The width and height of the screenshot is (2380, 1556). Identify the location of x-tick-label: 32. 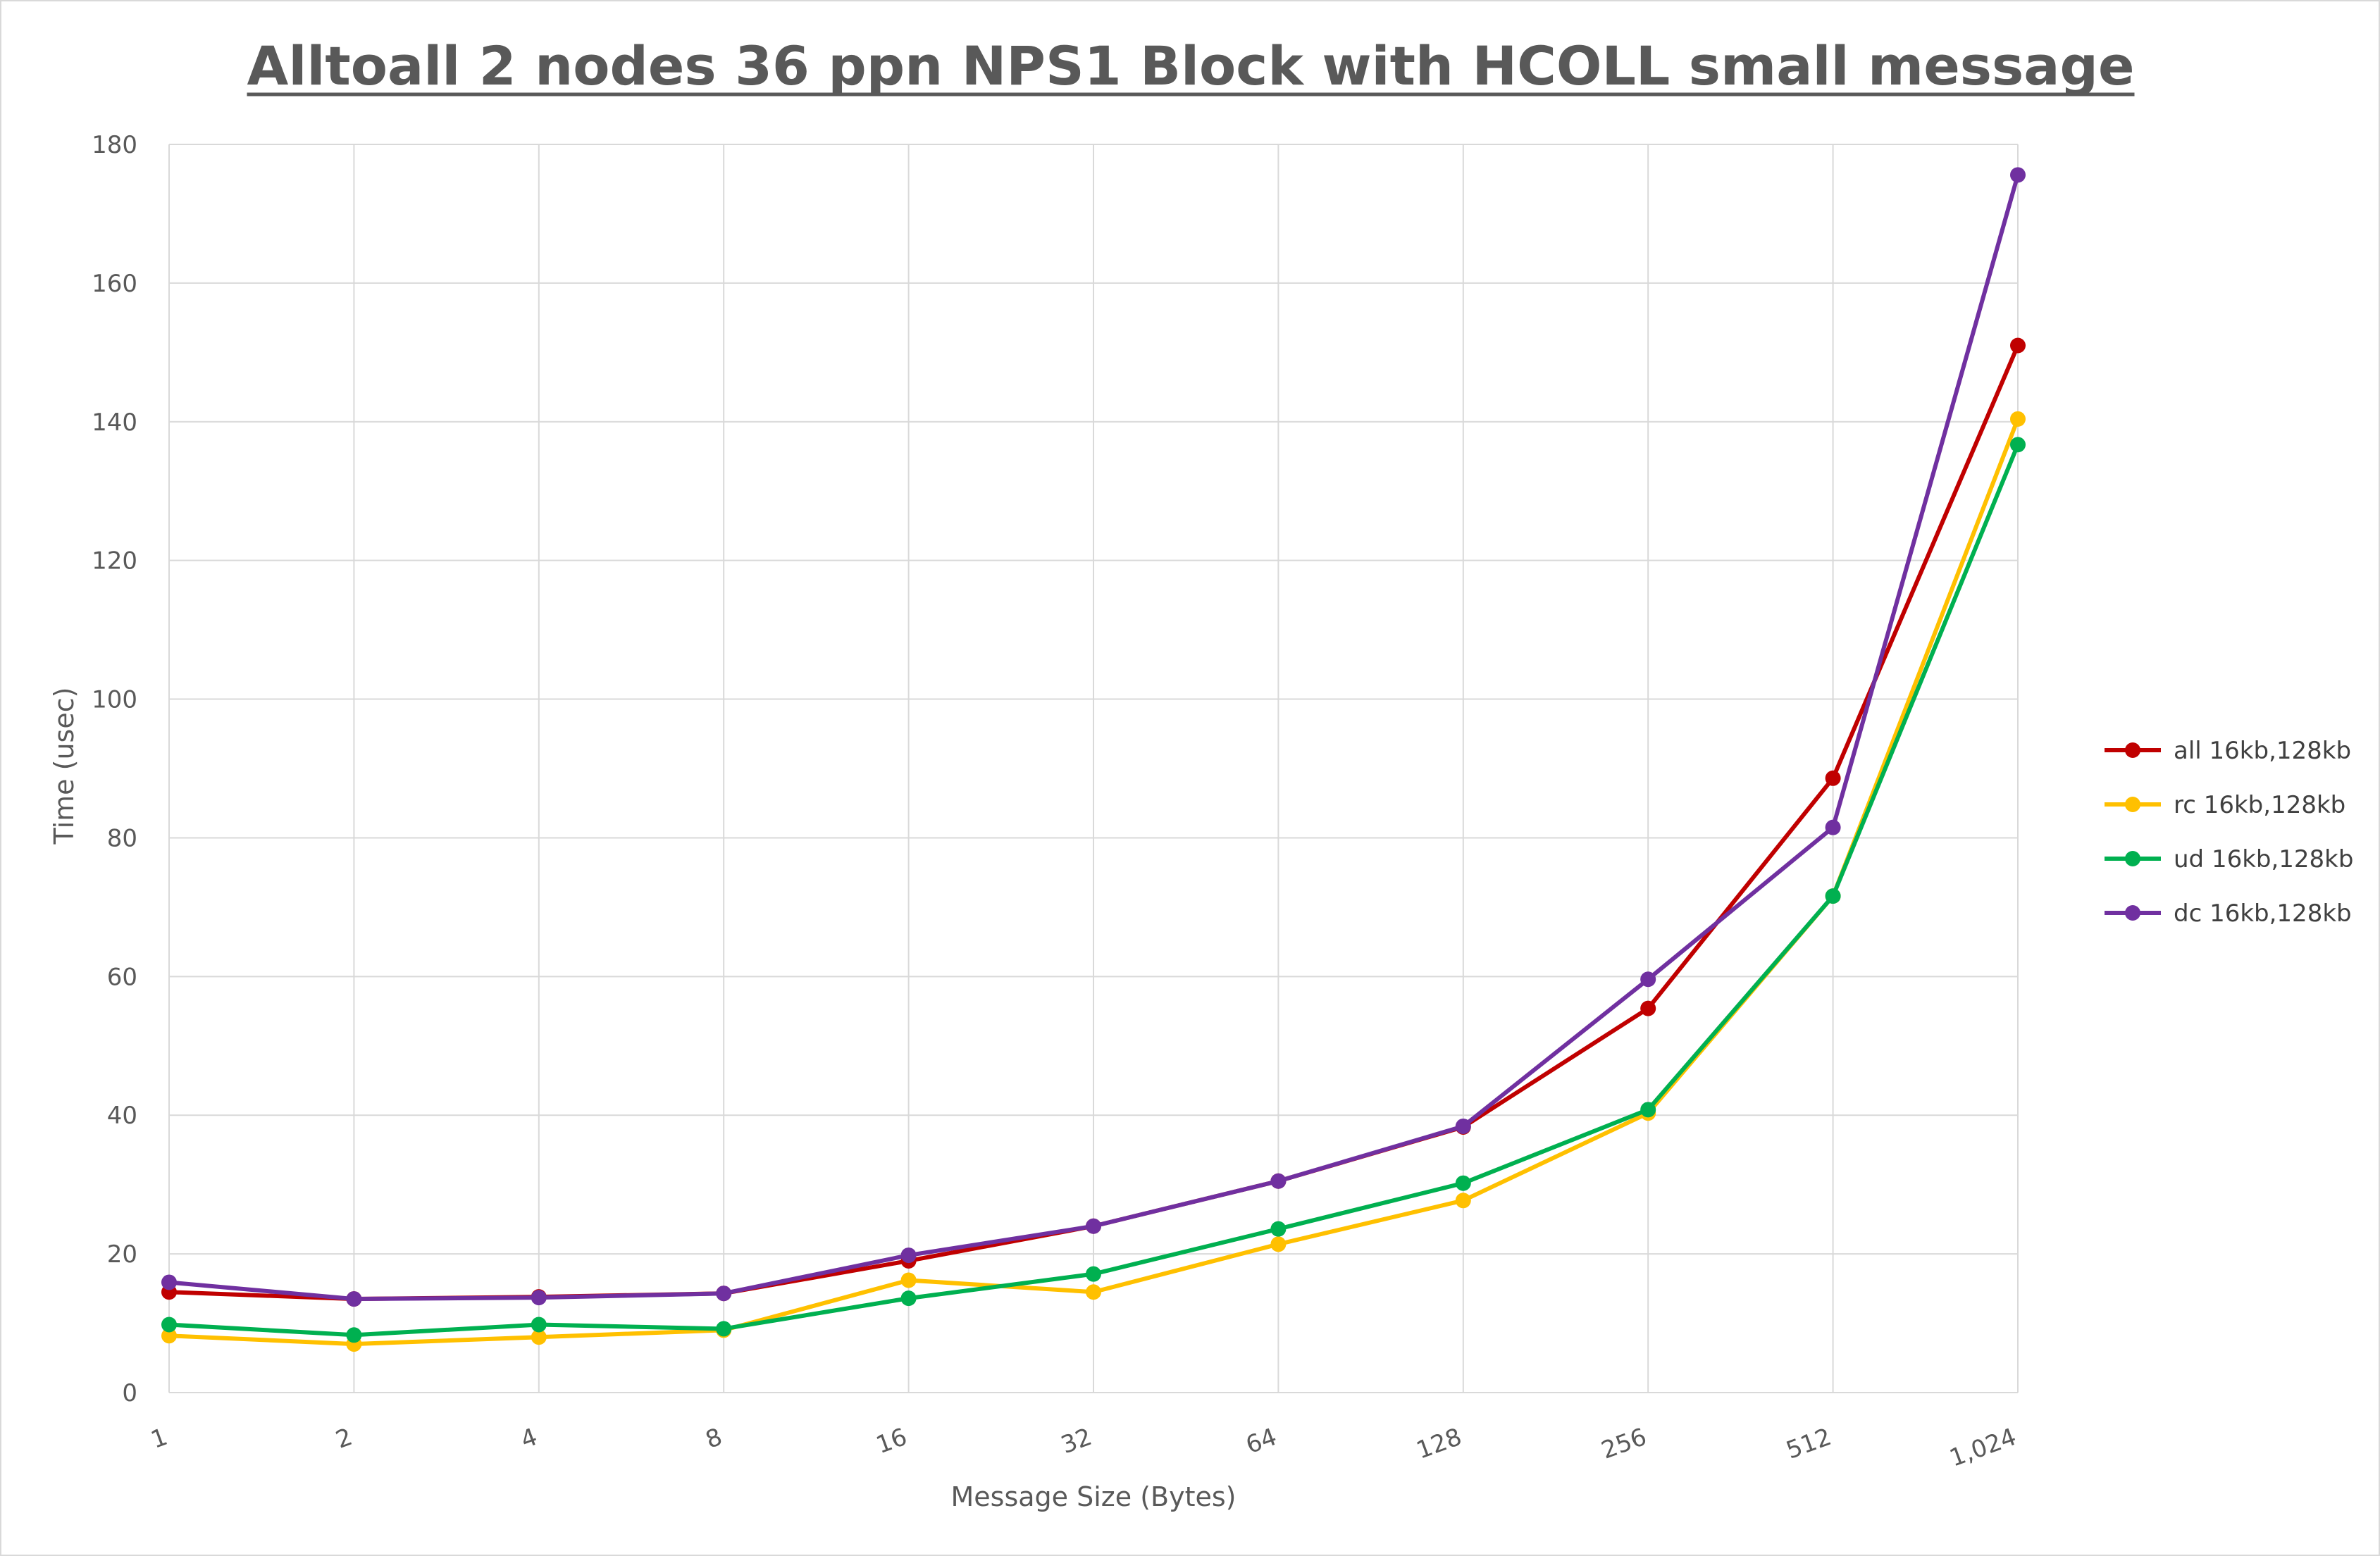
(1077, 1441).